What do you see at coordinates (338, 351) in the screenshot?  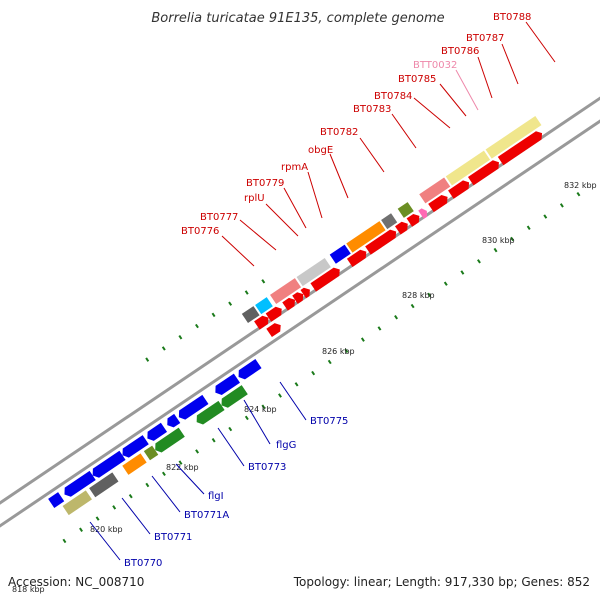 I see `tick-label-826: 826 kbp` at bounding box center [338, 351].